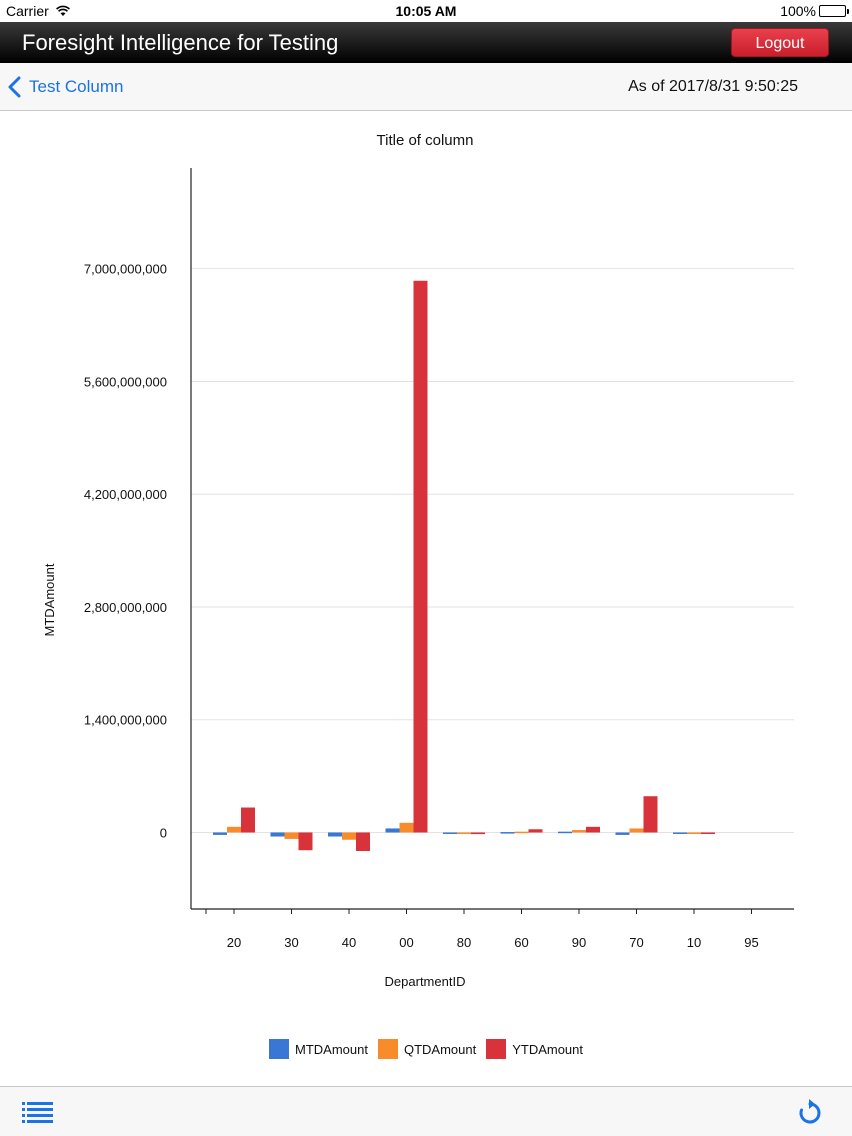  What do you see at coordinates (548, 1049) in the screenshot?
I see `legend-label-ytd: YTDAmount` at bounding box center [548, 1049].